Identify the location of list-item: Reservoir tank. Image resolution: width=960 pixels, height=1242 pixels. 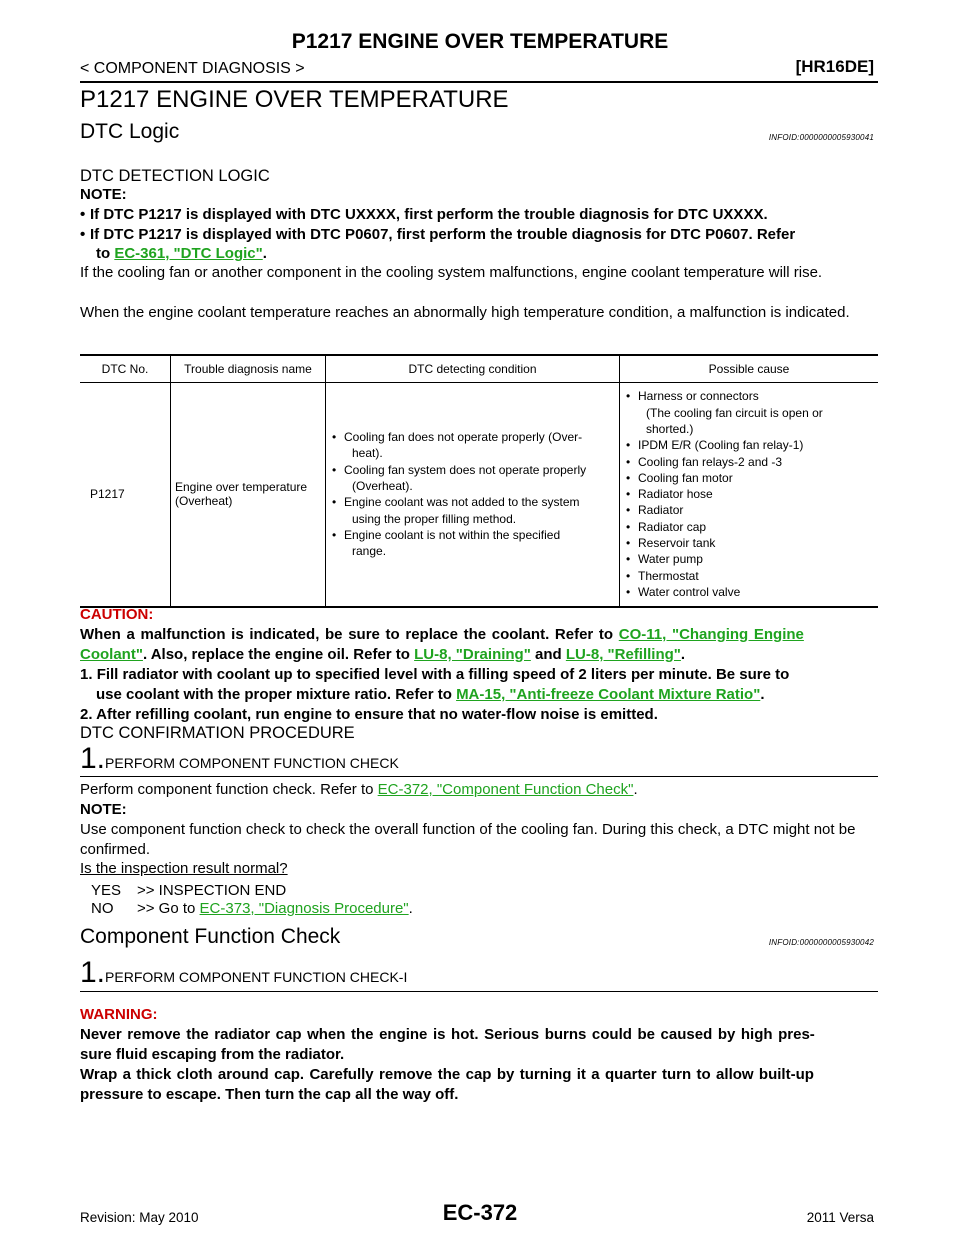
(749, 543).